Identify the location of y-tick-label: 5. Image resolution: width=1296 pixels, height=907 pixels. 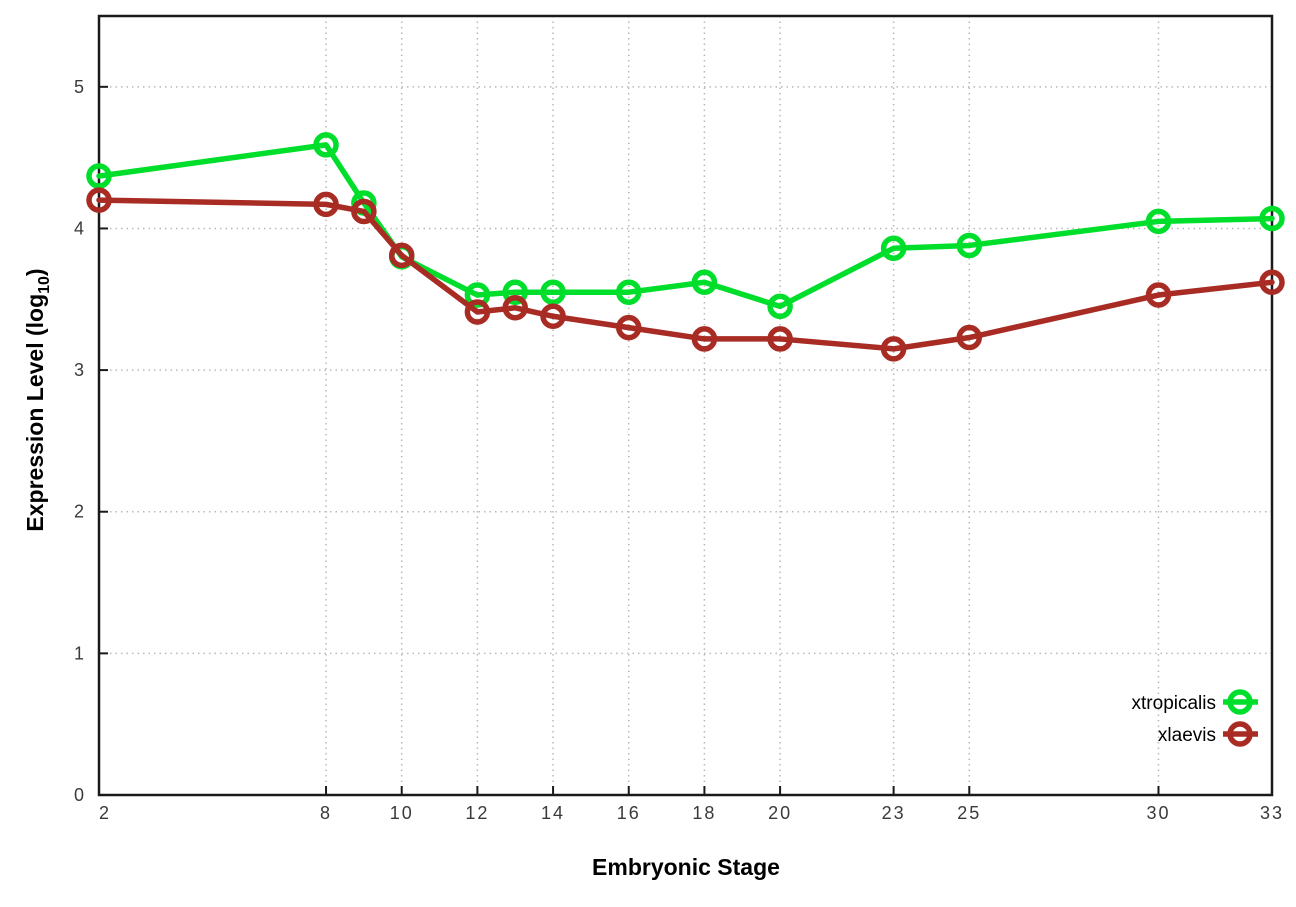
(80, 87).